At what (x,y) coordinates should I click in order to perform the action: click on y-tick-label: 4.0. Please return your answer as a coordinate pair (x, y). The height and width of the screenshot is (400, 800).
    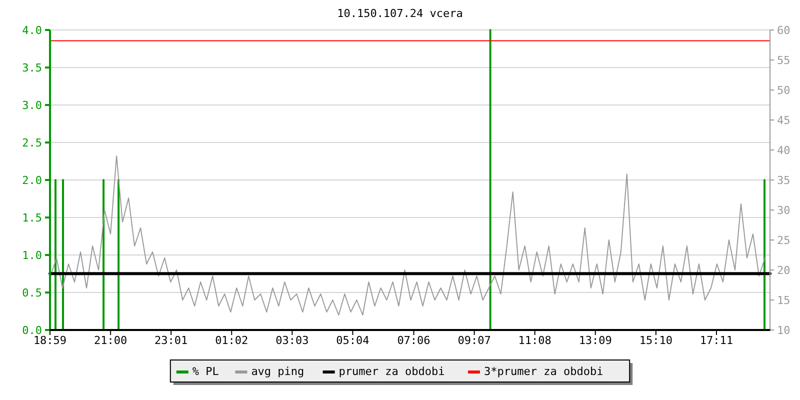
    Looking at the image, I should click on (32, 30).